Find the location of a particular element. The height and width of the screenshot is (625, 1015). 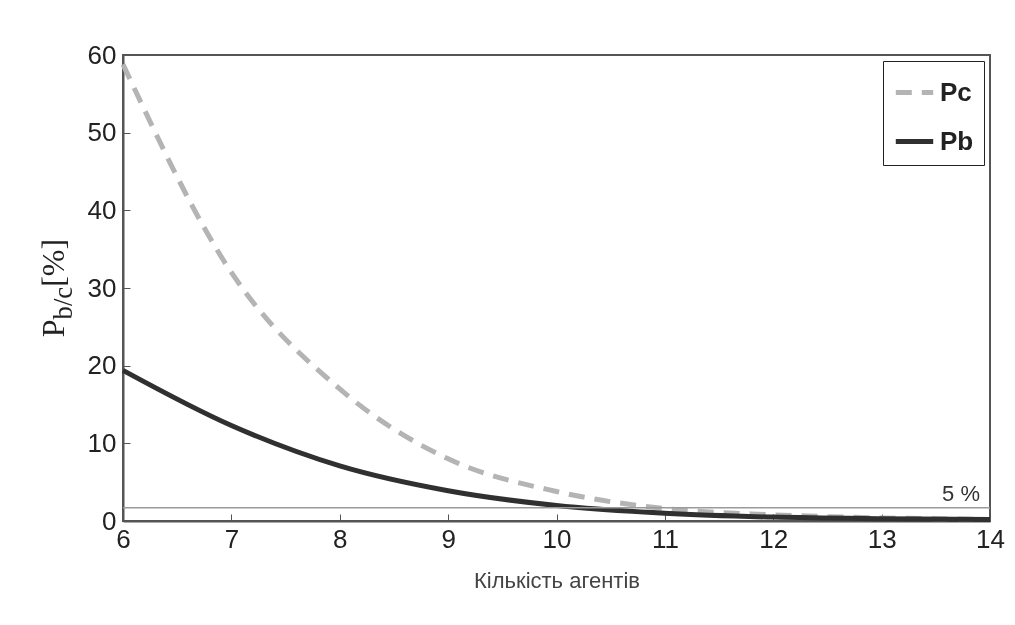

x-tick-label: 6 is located at coordinates (123, 538).